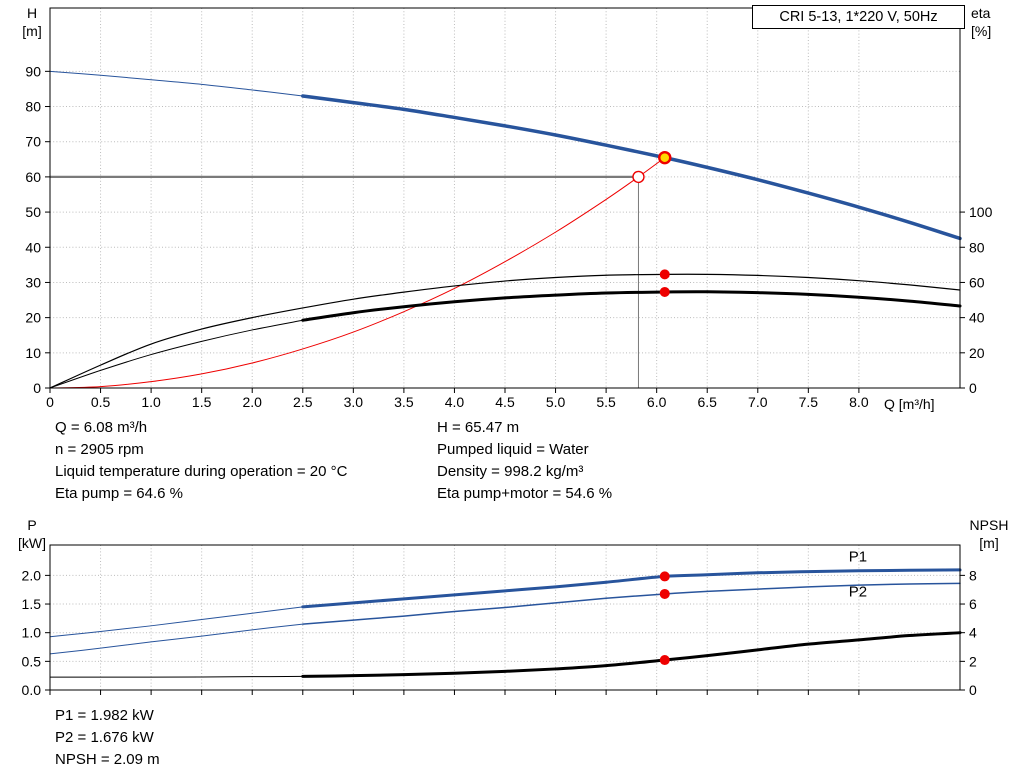 This screenshot has width=1024, height=781. Describe the element at coordinates (32, 575) in the screenshot. I see `left-tick-label: 2.0` at that location.